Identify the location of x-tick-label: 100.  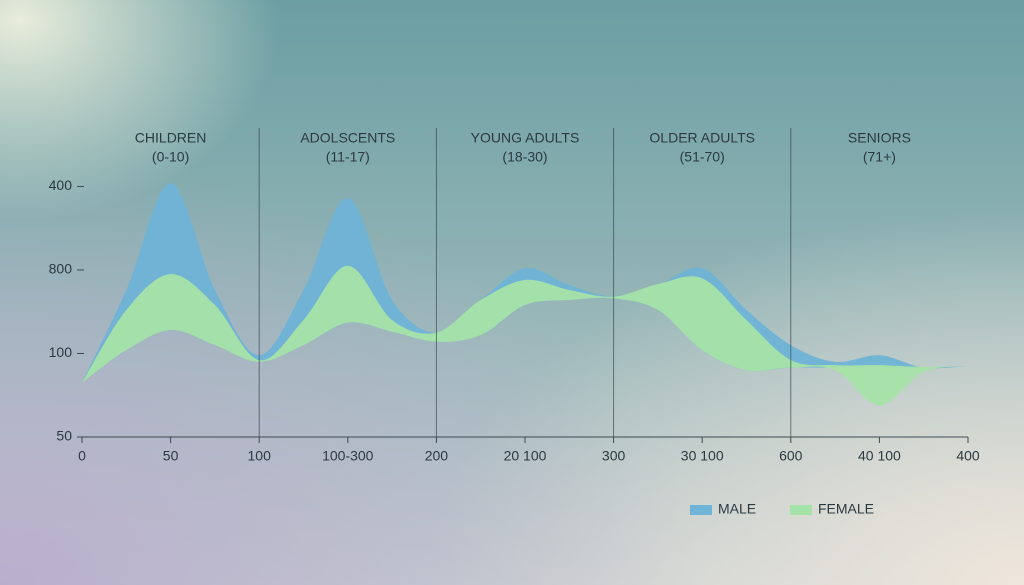
(260, 456).